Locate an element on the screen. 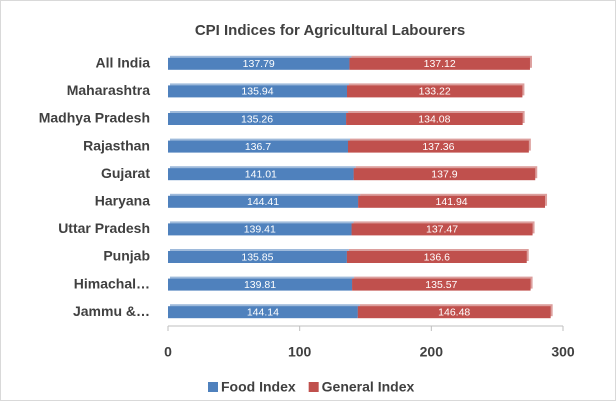 Image resolution: width=616 pixels, height=401 pixels. data-label: 141.94 is located at coordinates (452, 202).